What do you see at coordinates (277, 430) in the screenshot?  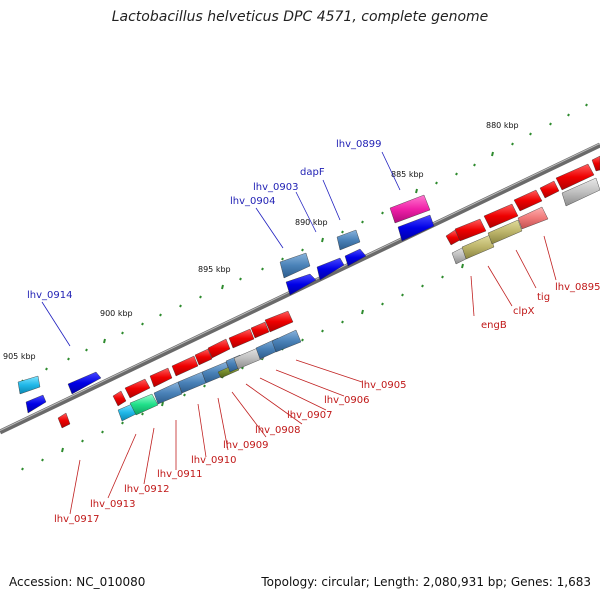 I see `gene-label-lhv-0908: lhv_0908` at bounding box center [277, 430].